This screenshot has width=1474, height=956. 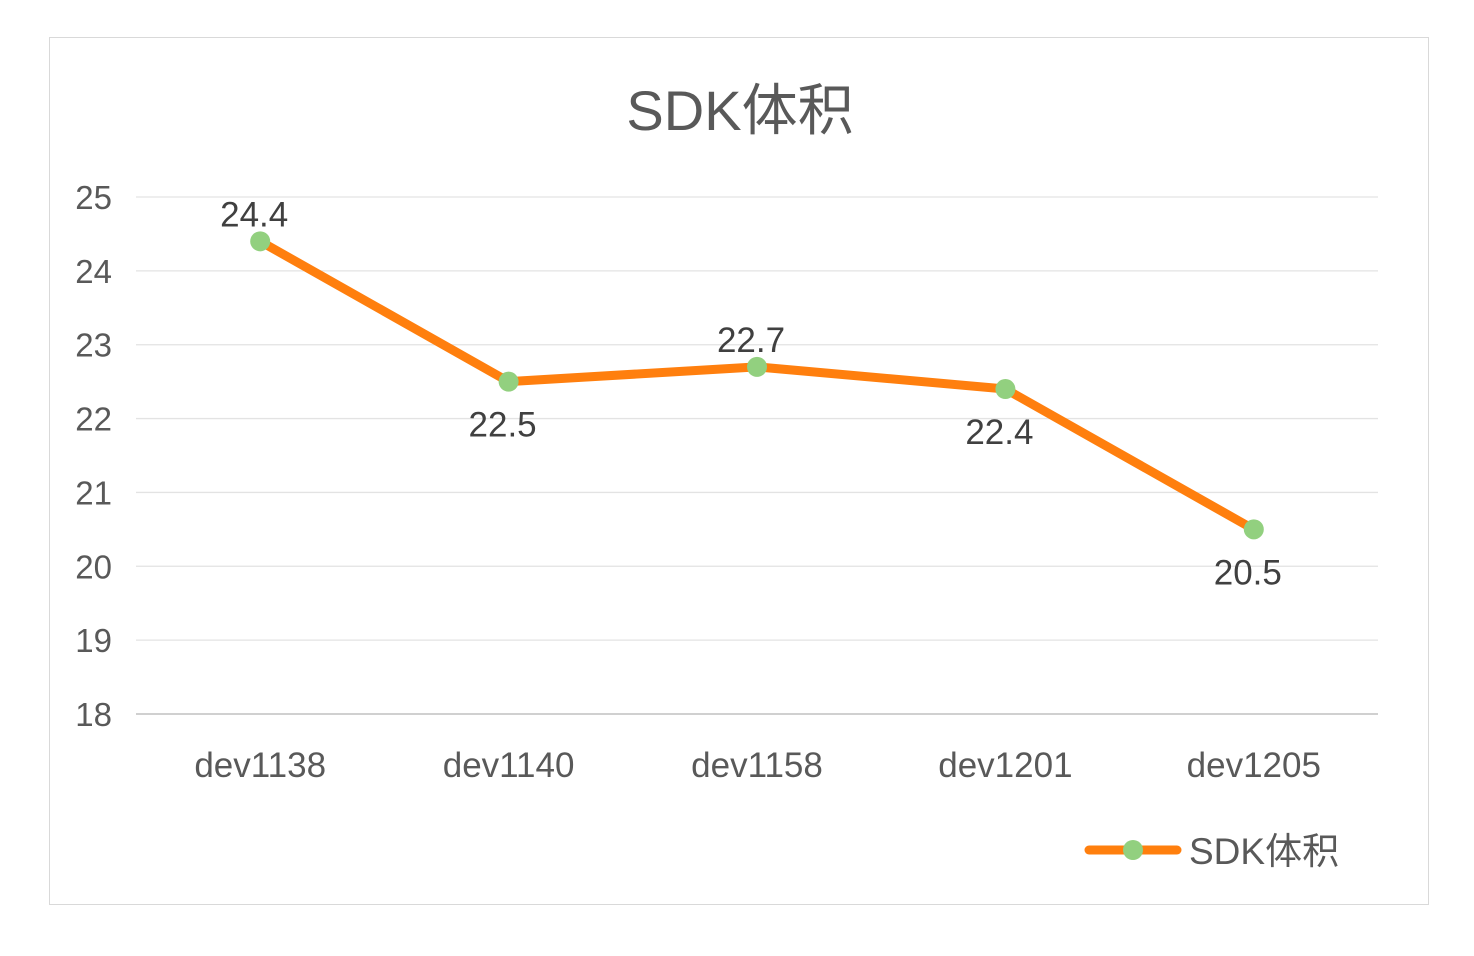 What do you see at coordinates (93, 271) in the screenshot?
I see `y-tick-label: 24` at bounding box center [93, 271].